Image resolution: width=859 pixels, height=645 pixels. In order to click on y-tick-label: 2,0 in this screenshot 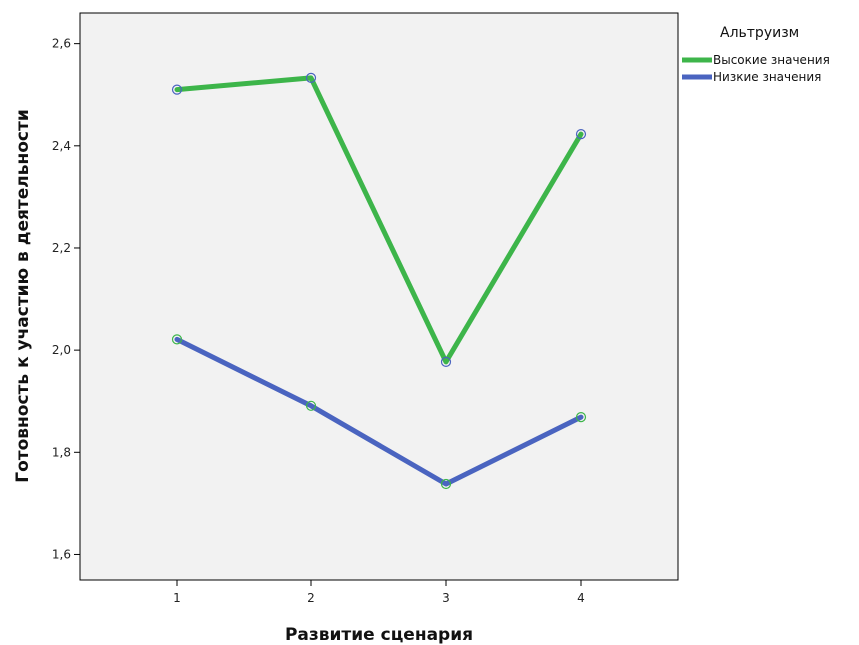, I will do `click(61, 350)`.